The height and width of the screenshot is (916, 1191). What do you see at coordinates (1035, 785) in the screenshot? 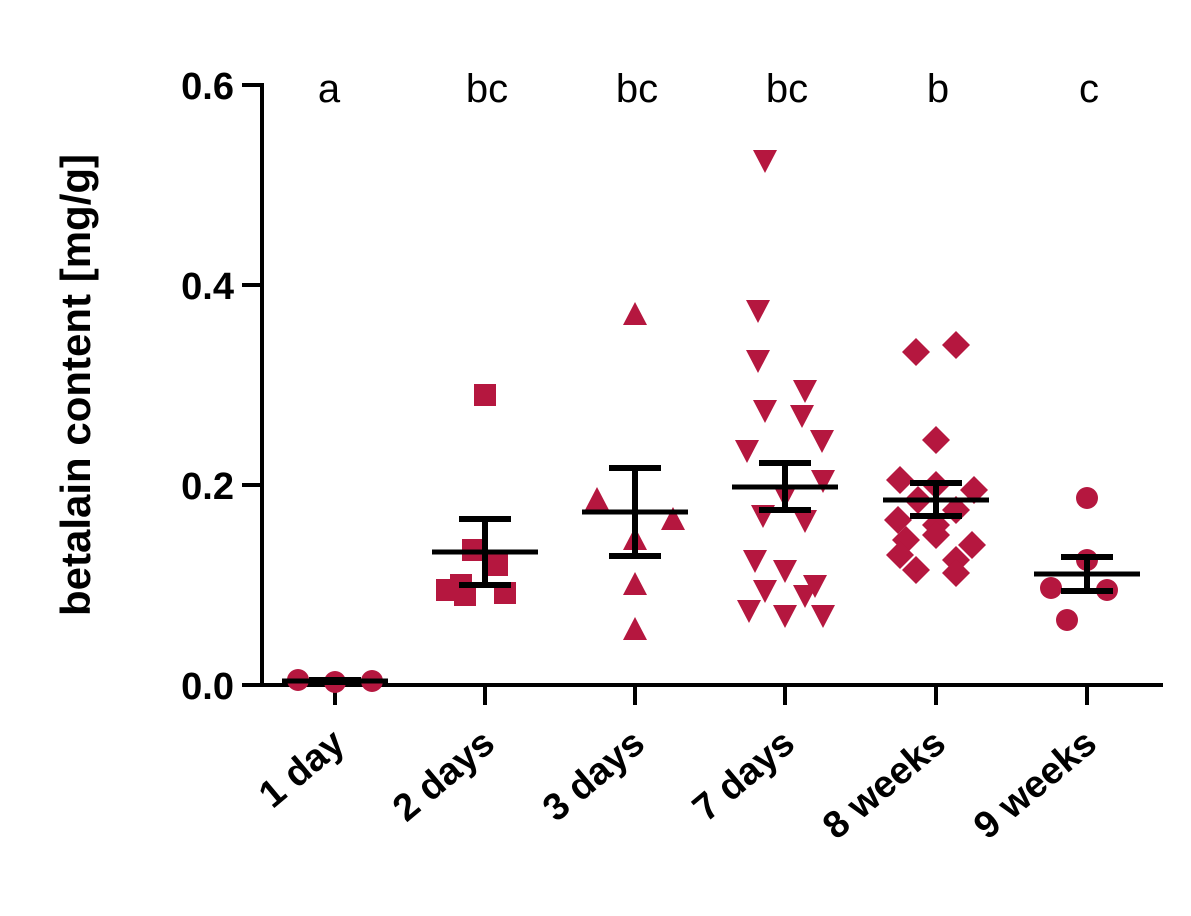
I see `x-tick-label: 9 weeks` at bounding box center [1035, 785].